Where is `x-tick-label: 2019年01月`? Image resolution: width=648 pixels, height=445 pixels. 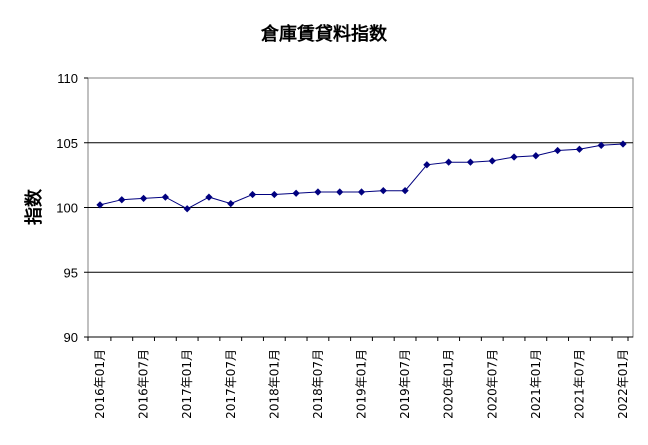 x-tick-label: 2019年01月 is located at coordinates (362, 384).